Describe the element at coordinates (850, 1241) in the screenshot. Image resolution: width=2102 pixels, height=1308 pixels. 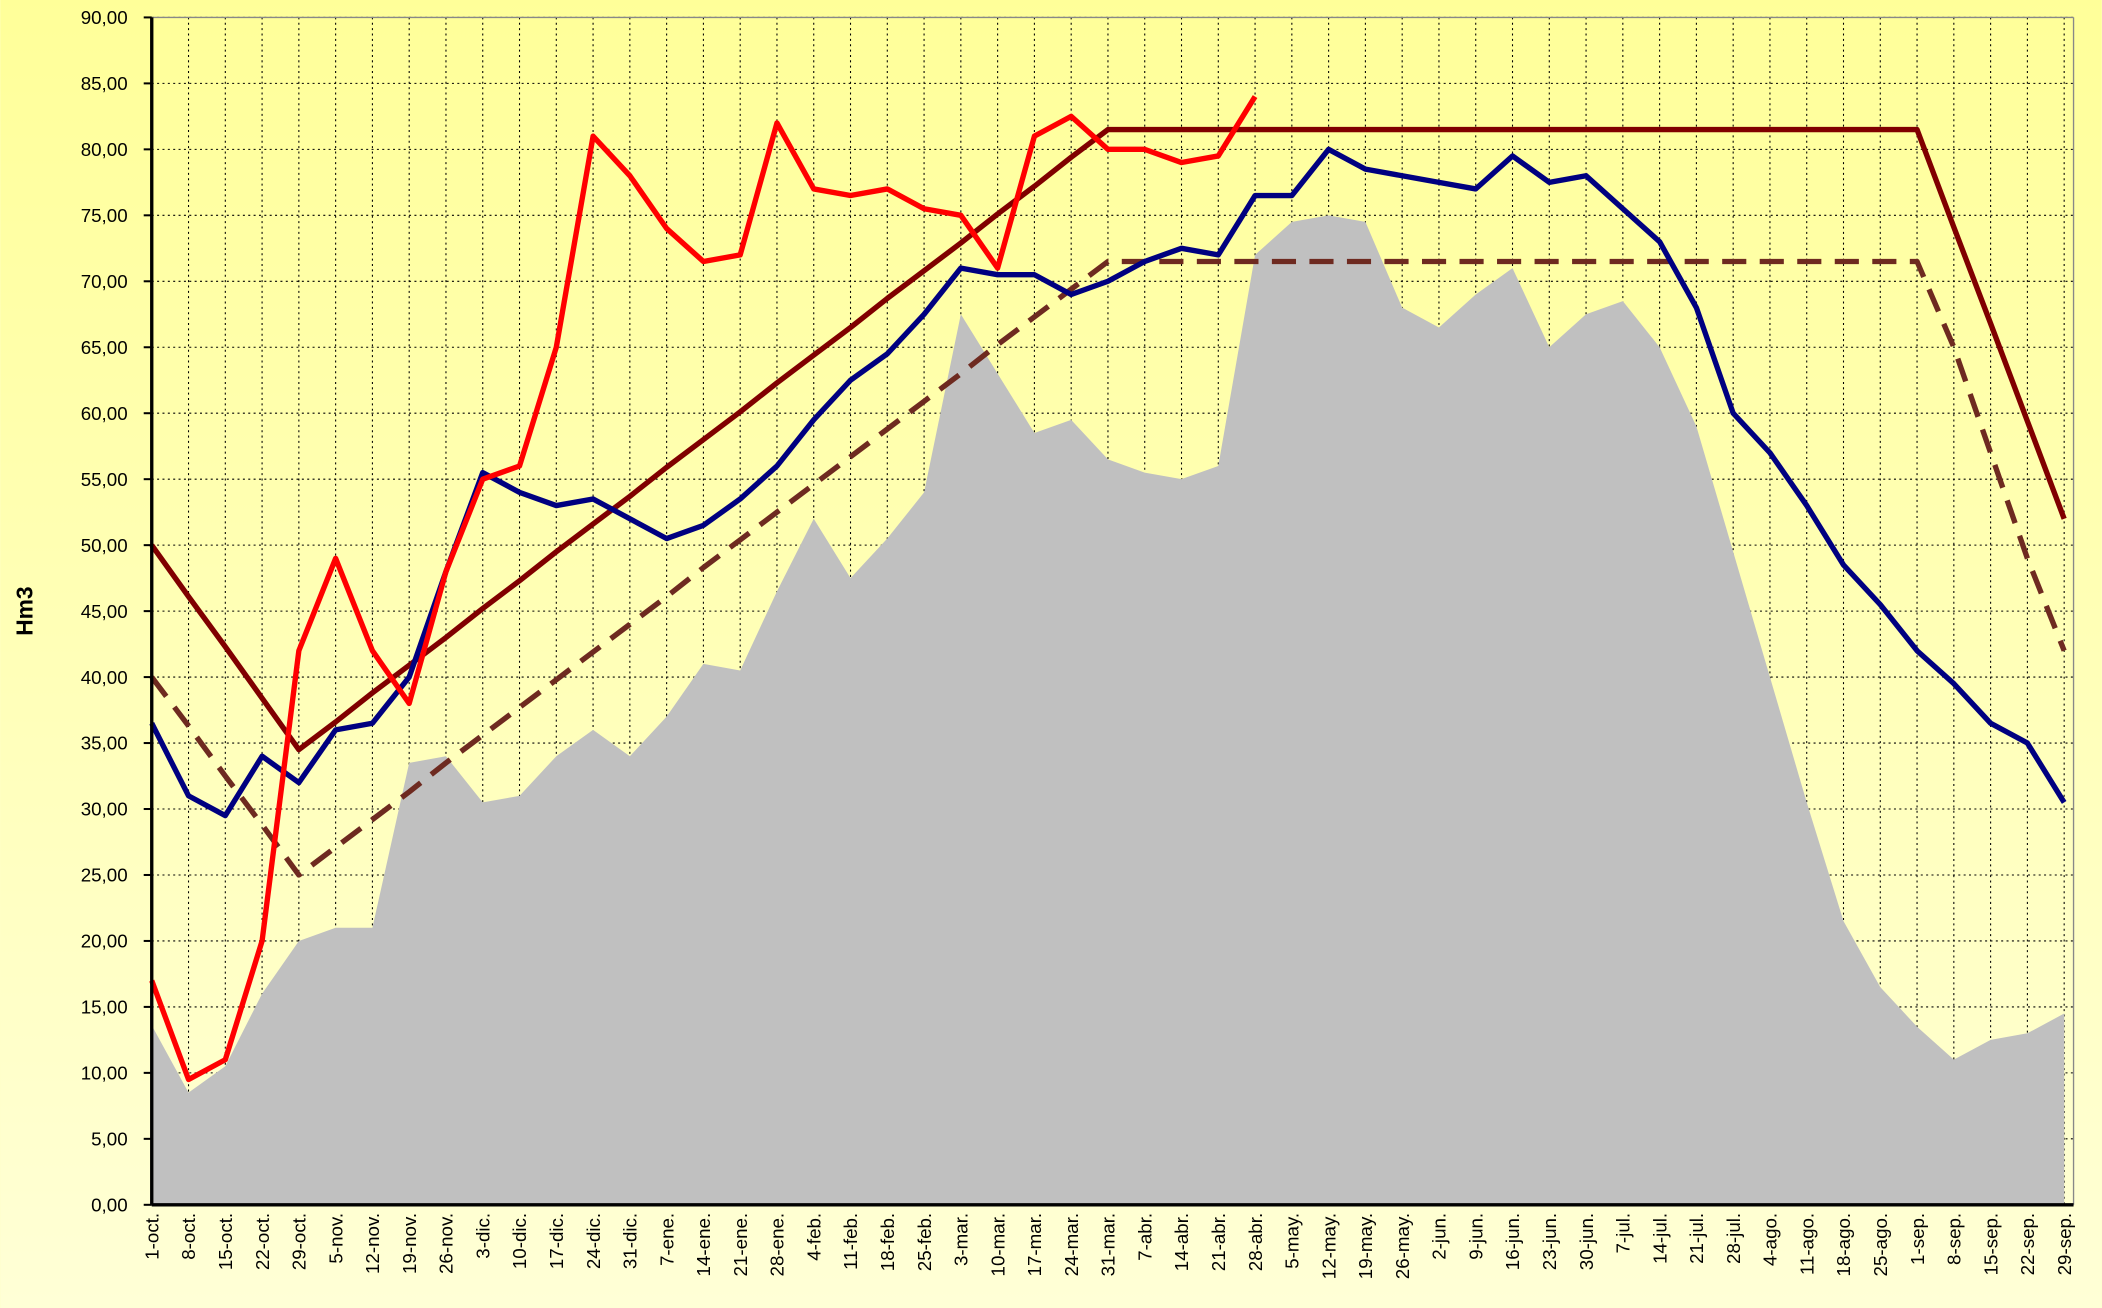
I see `x-tick-label: 11-feb.` at that location.